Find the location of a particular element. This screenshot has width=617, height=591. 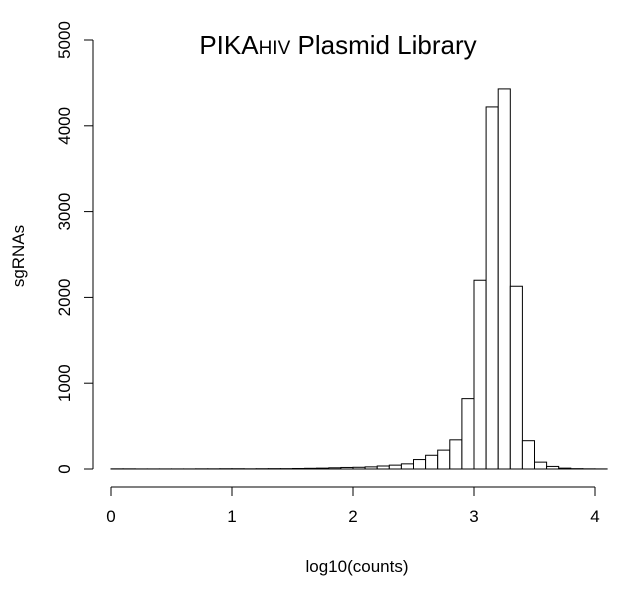

y-tick-label-0: 0 is located at coordinates (64, 468).